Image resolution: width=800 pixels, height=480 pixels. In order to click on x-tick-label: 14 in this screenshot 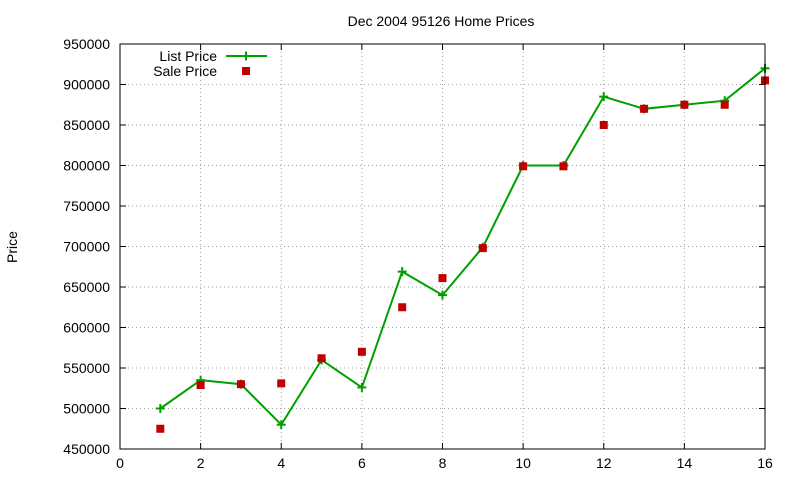, I will do `click(685, 463)`.